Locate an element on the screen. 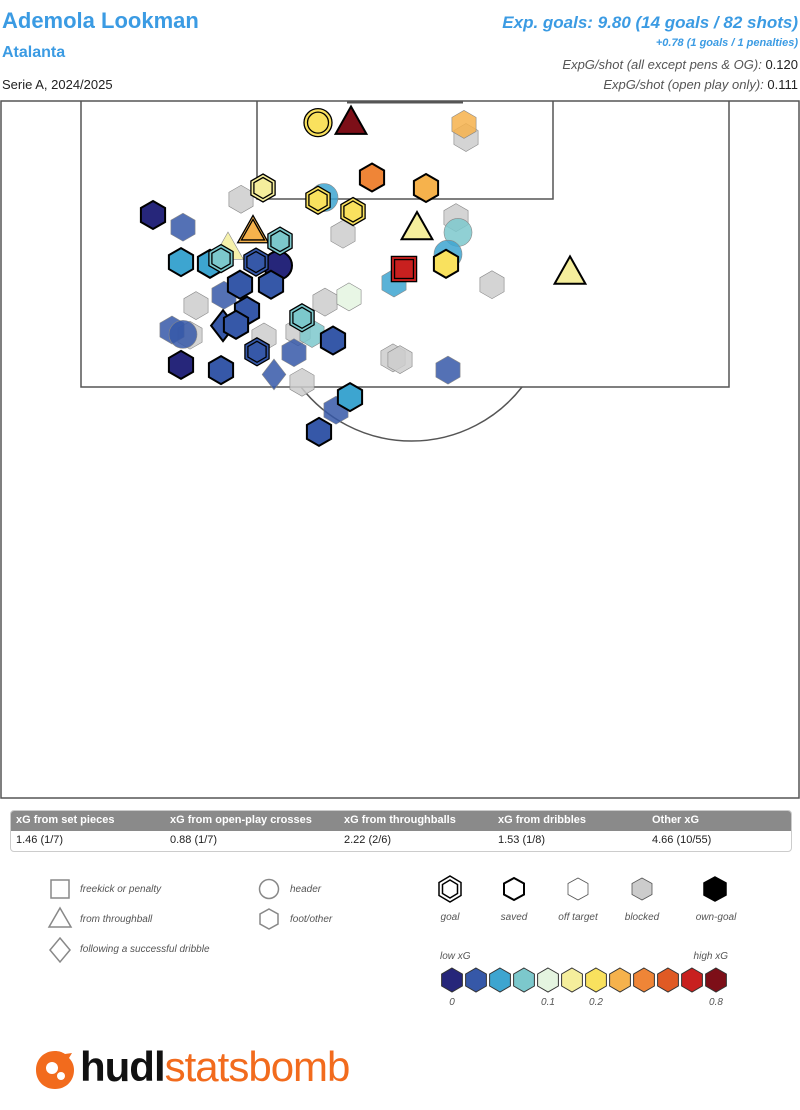 The image size is (800, 1110). saved-outcome-icon is located at coordinates (514, 889).